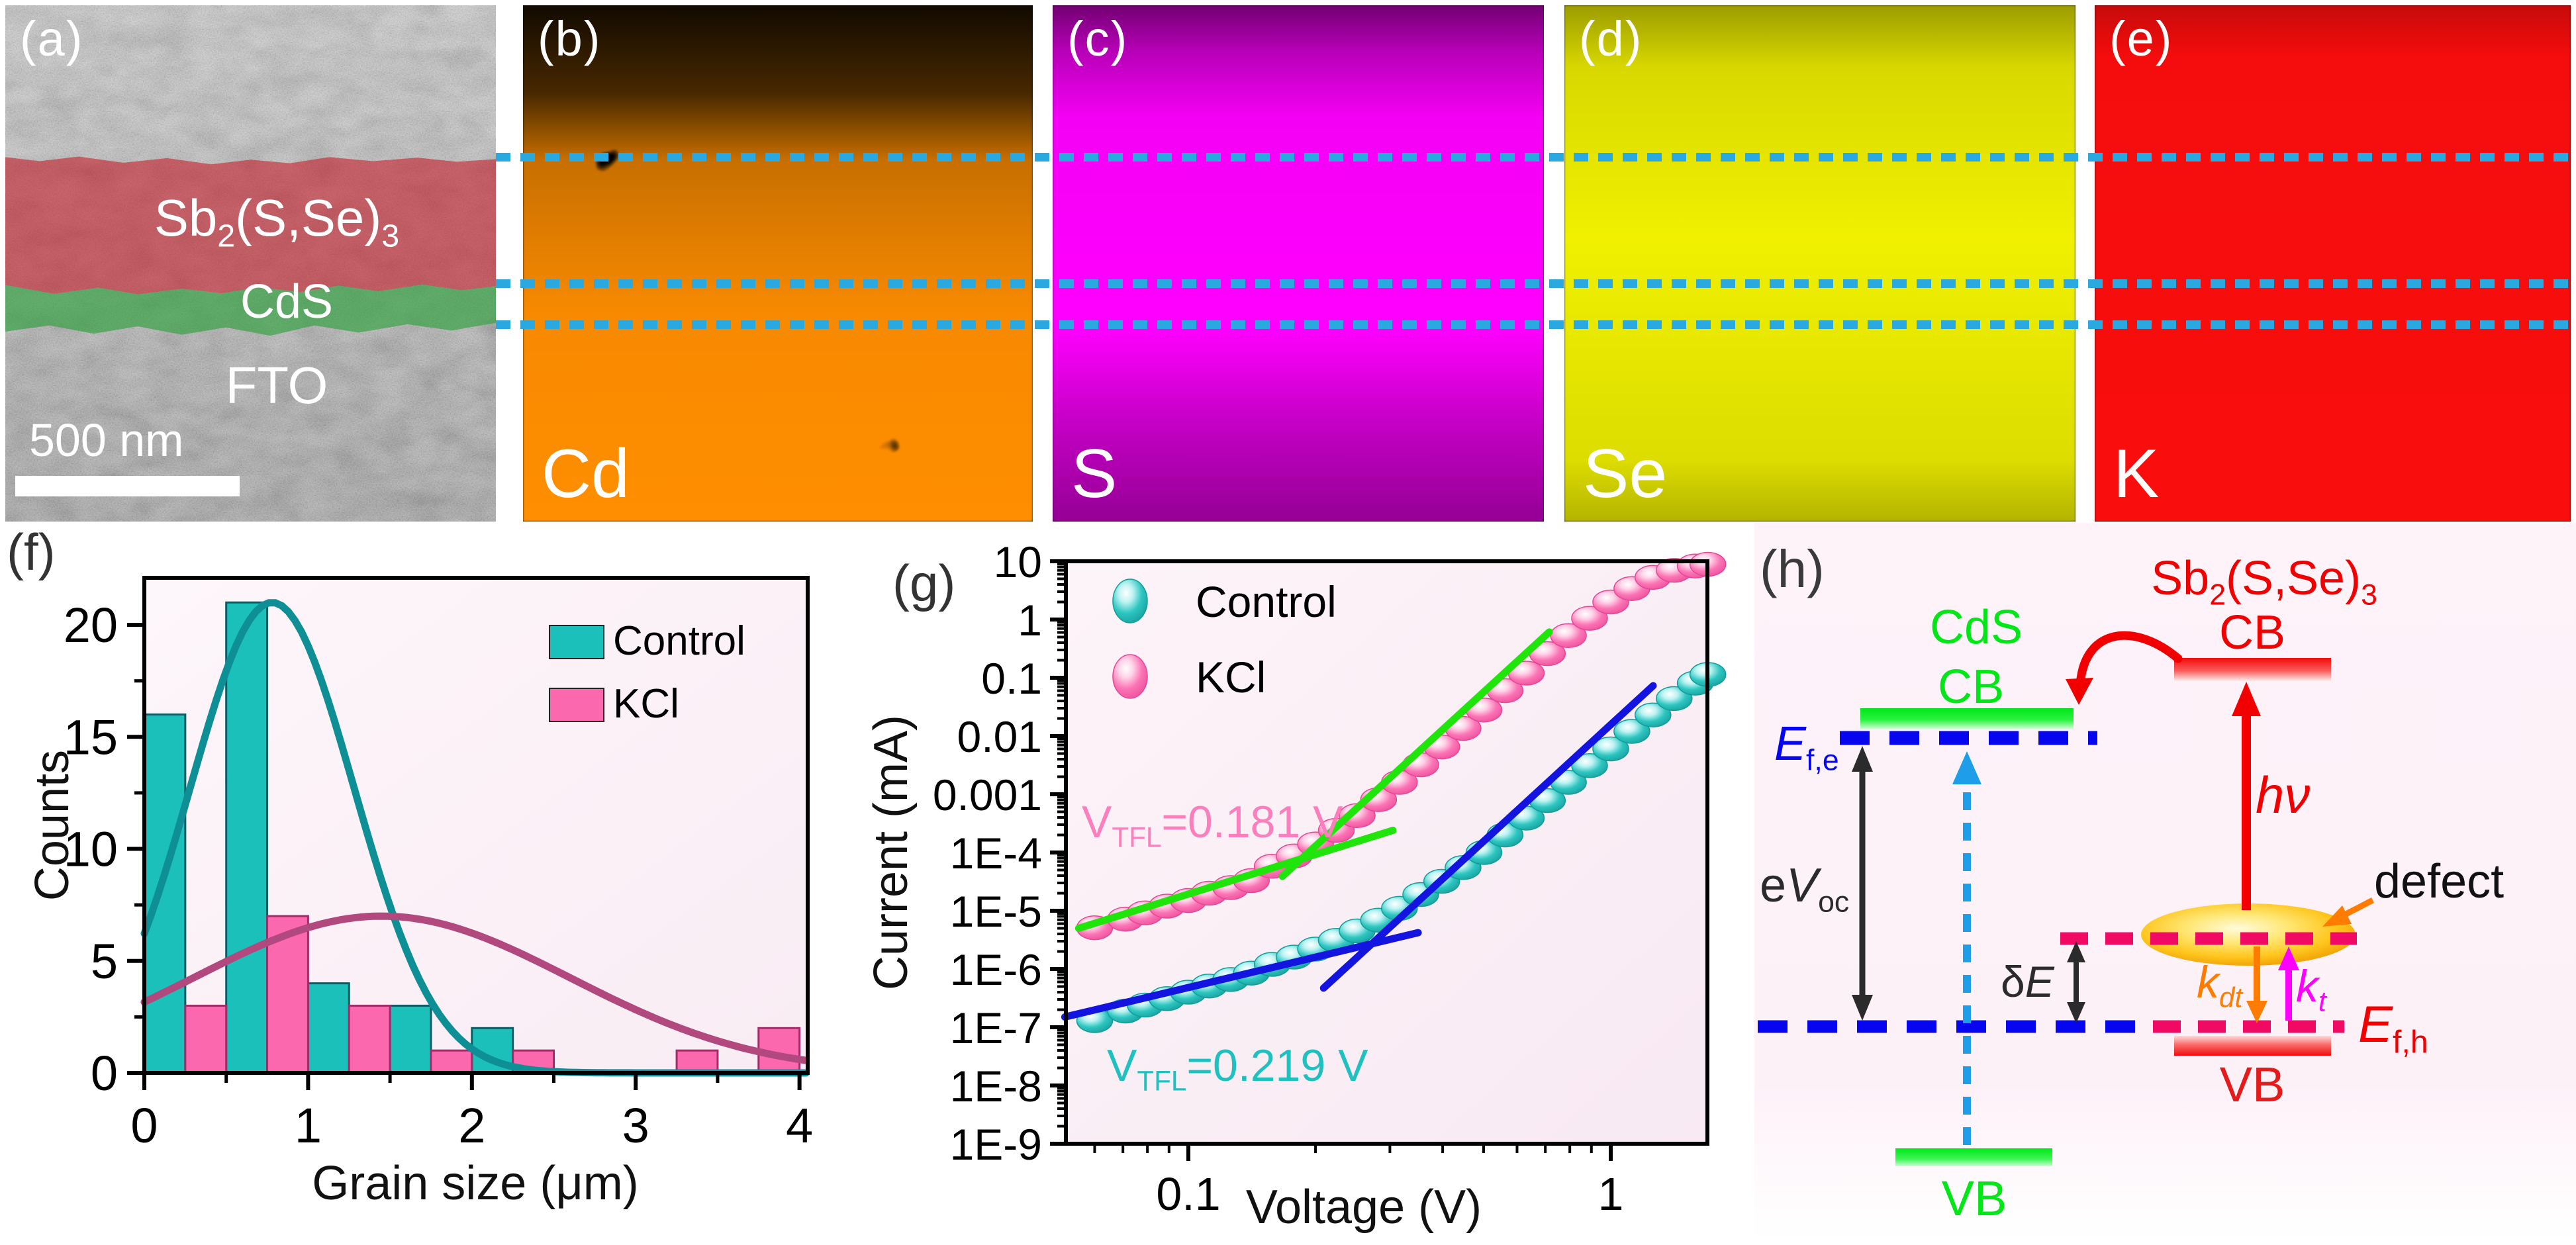 This screenshot has width=2576, height=1245. I want to click on y-tick-label: 1, so click(1030, 620).